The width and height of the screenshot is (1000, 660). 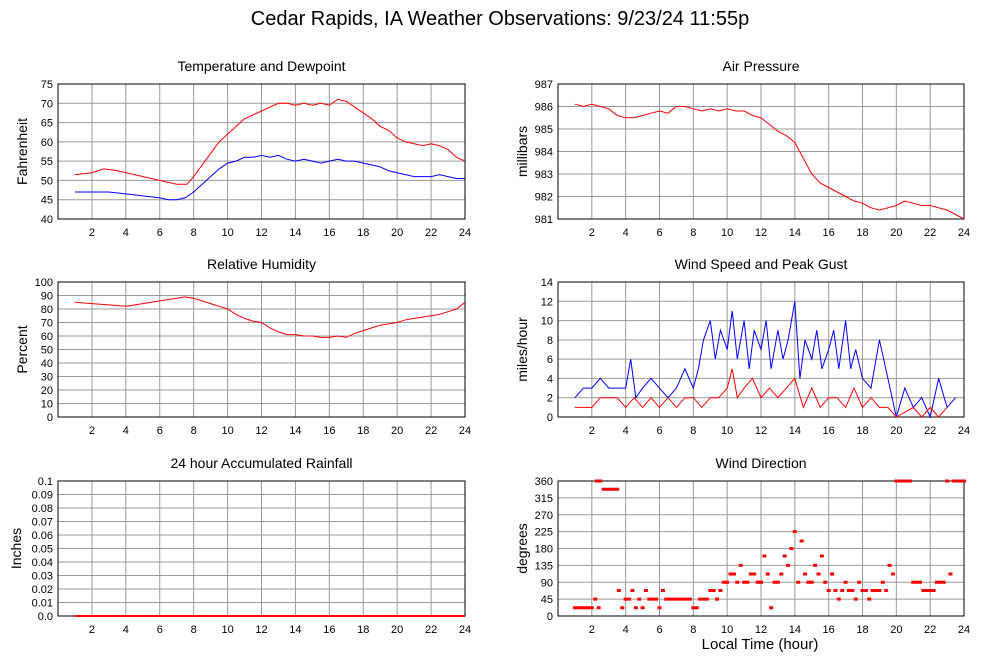 What do you see at coordinates (47, 104) in the screenshot?
I see `y-tick-label: 70` at bounding box center [47, 104].